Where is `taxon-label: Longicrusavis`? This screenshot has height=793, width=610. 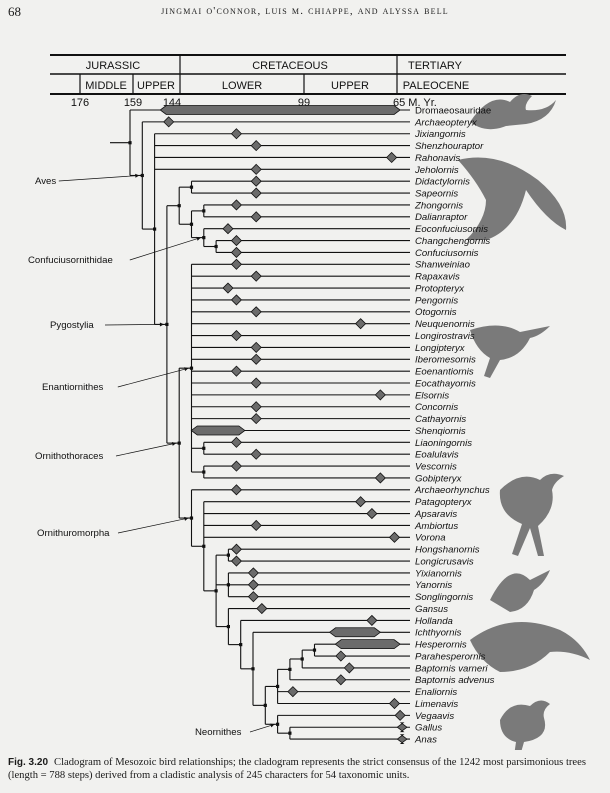 taxon-label: Longicrusavis is located at coordinates (444, 561).